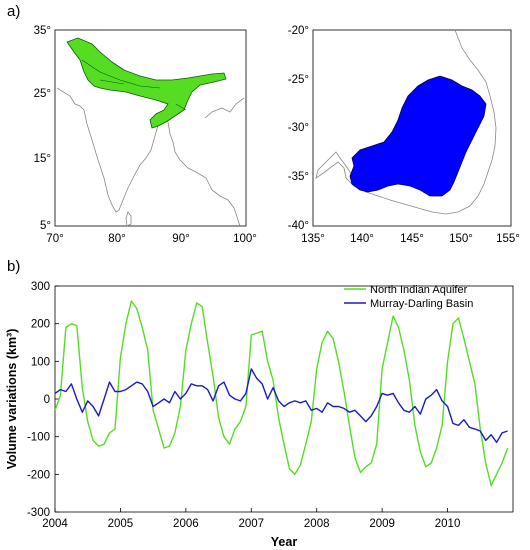 Image resolution: width=530 pixels, height=550 pixels. I want to click on australia-xtick: 140°, so click(362, 239).